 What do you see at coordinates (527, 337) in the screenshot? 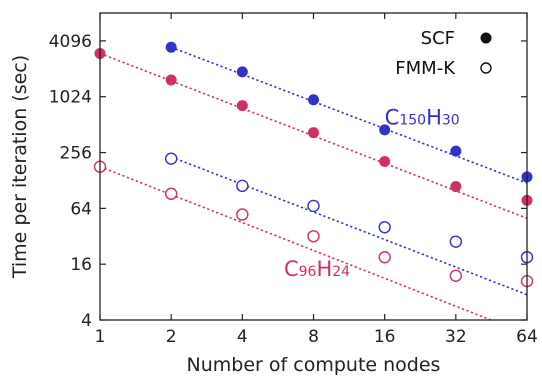
I see `x-tick-label: 64` at bounding box center [527, 337].